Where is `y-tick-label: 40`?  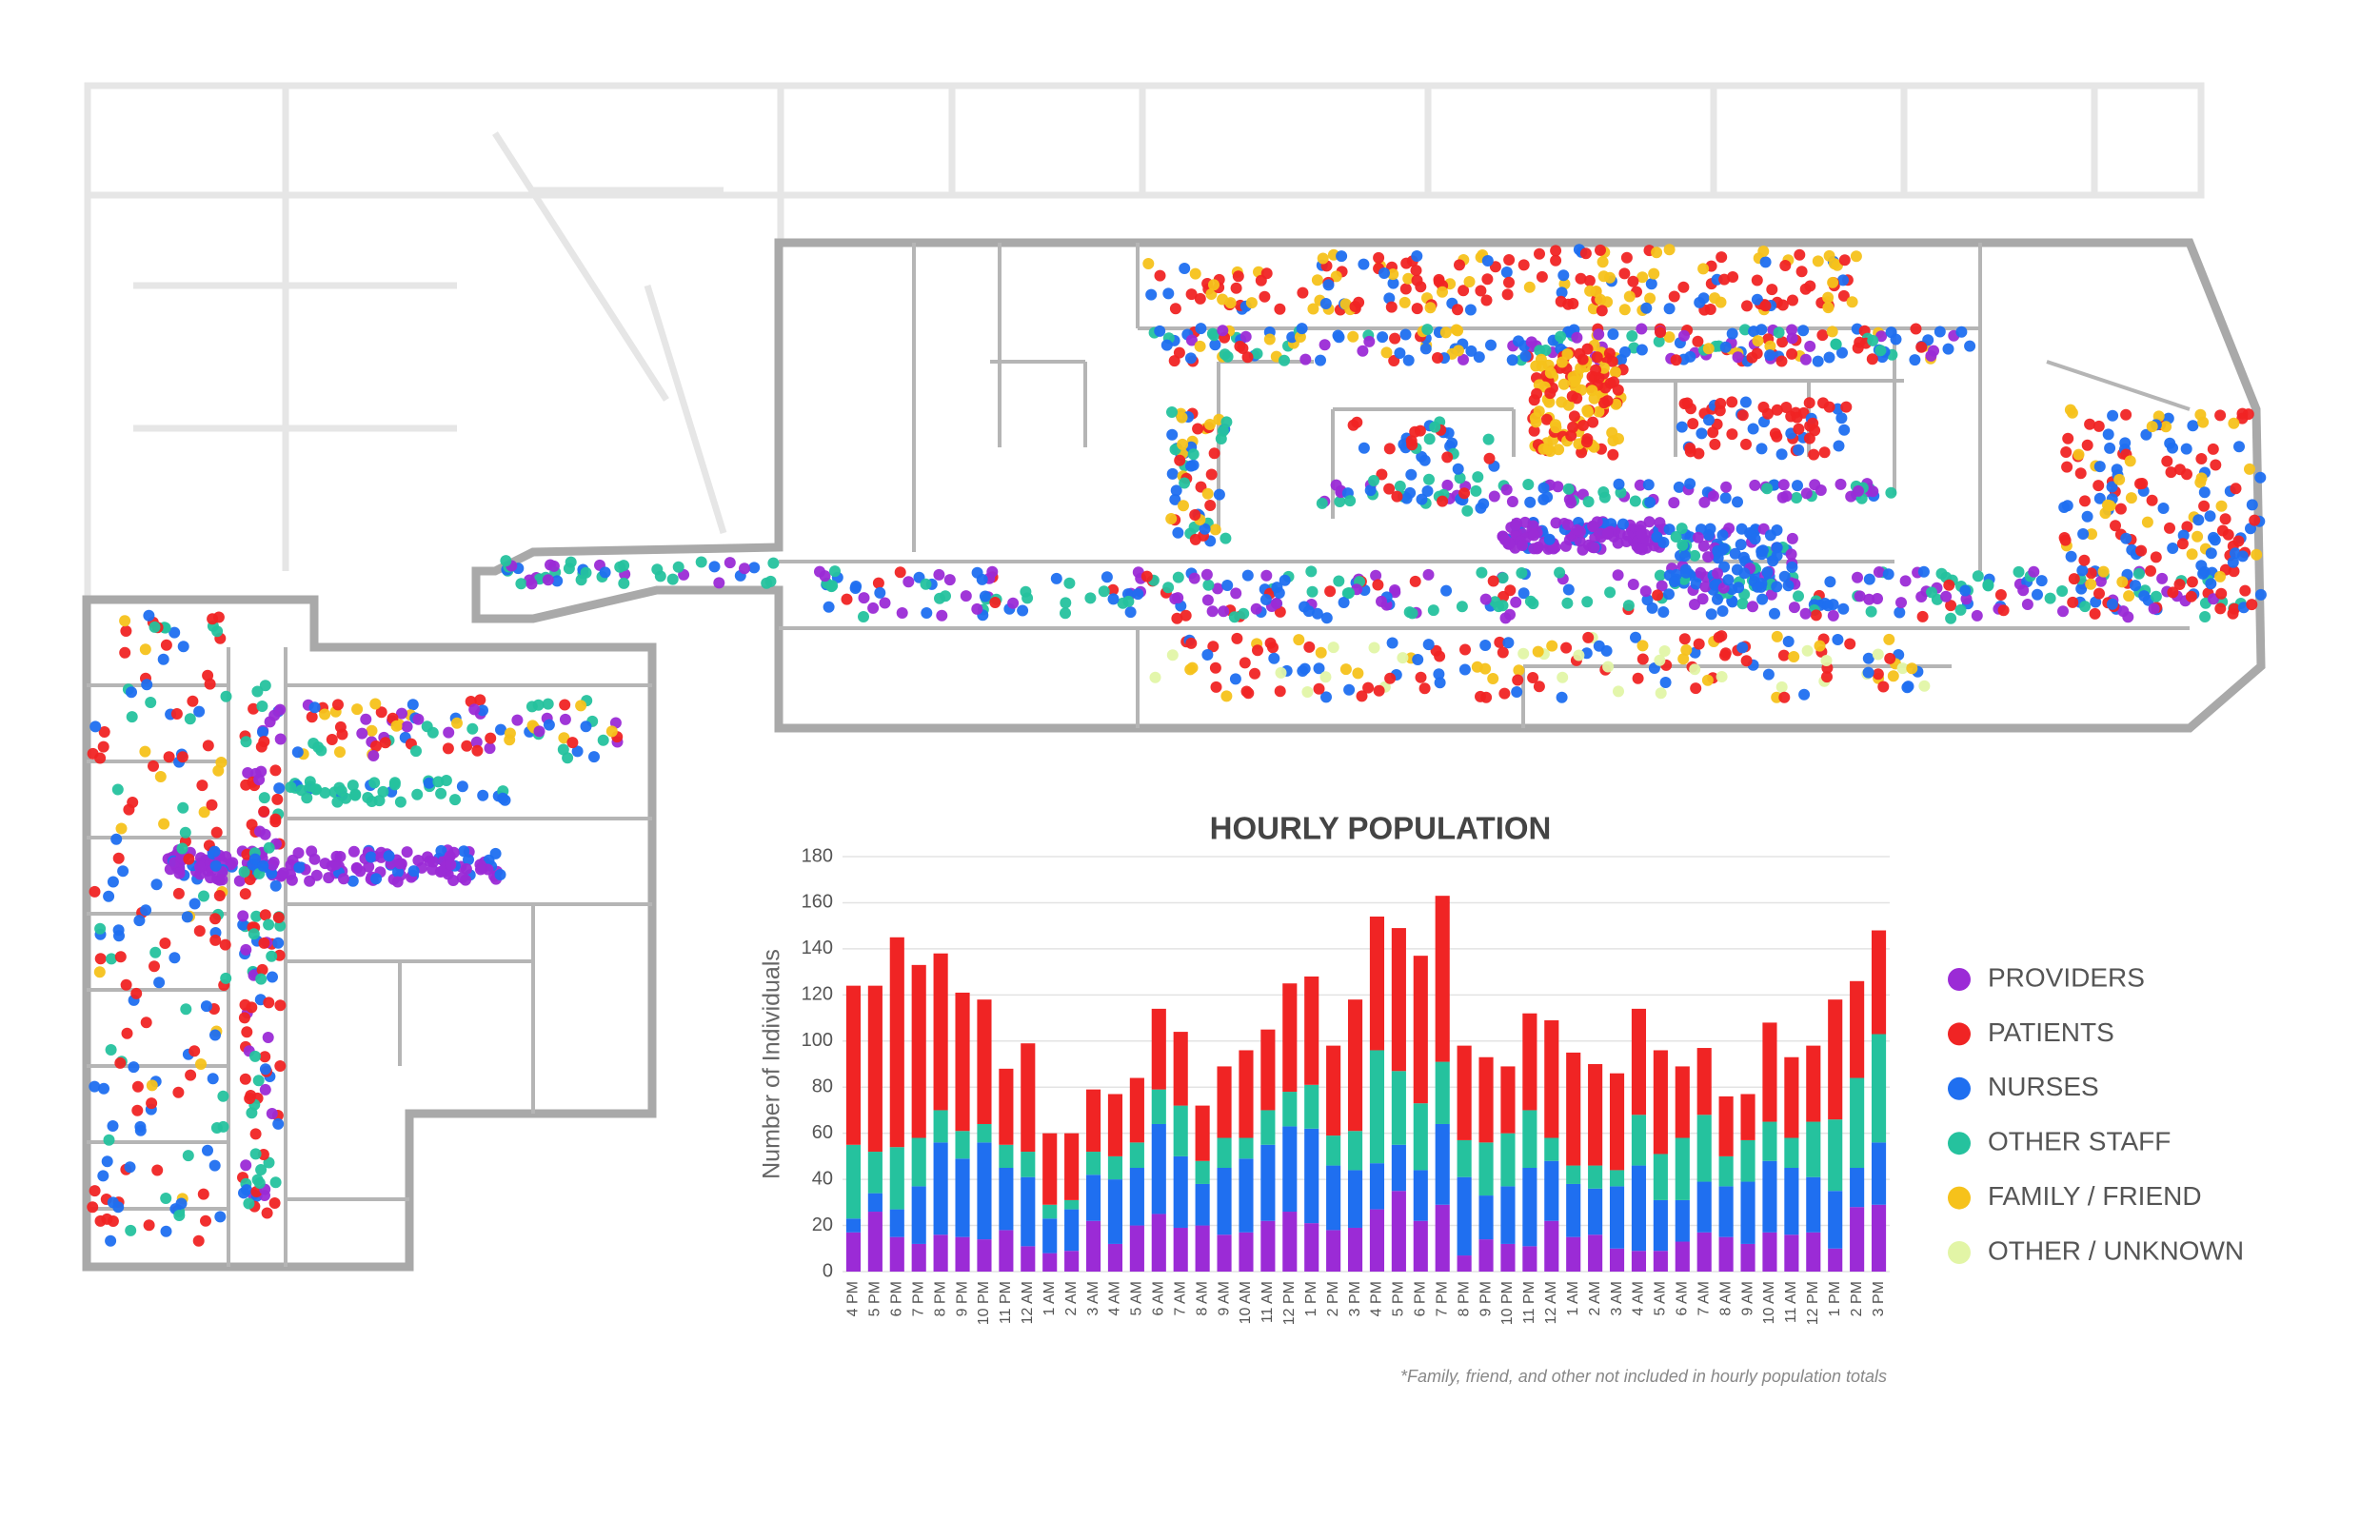 y-tick-label: 40 is located at coordinates (822, 1178).